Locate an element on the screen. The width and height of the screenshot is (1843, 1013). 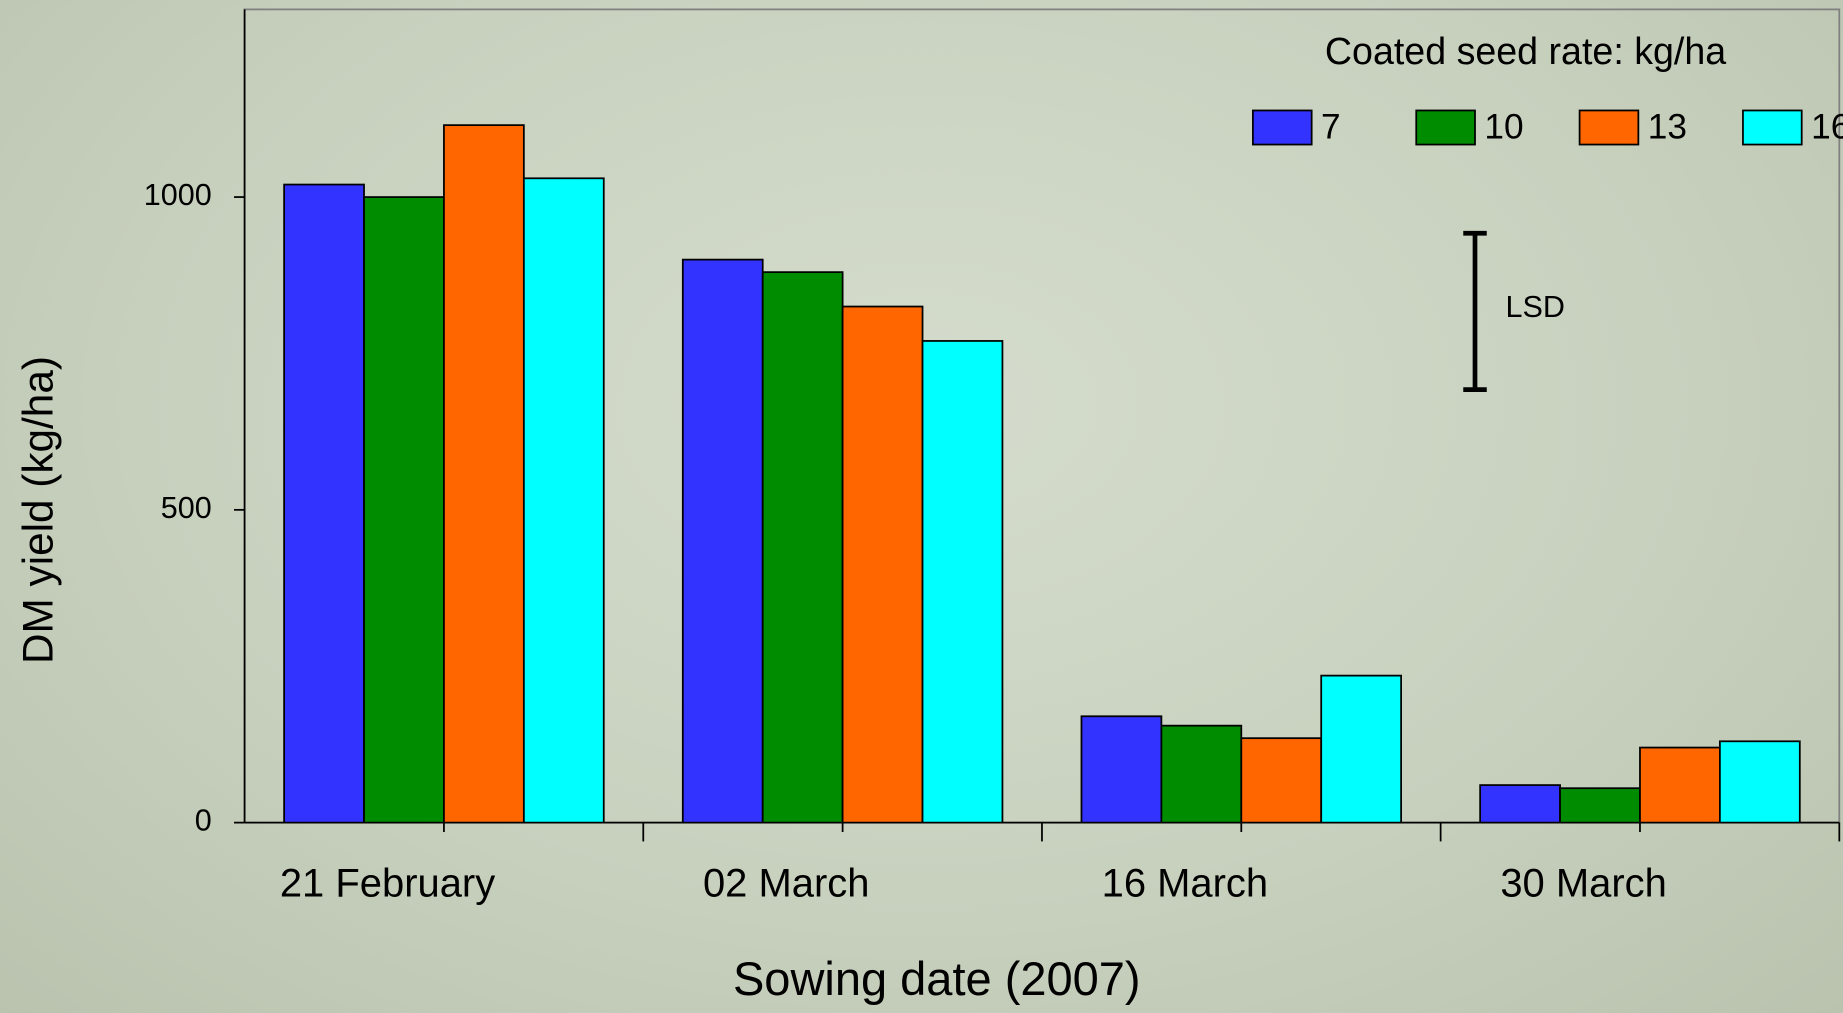
y-tick-label: 500 is located at coordinates (186, 508).